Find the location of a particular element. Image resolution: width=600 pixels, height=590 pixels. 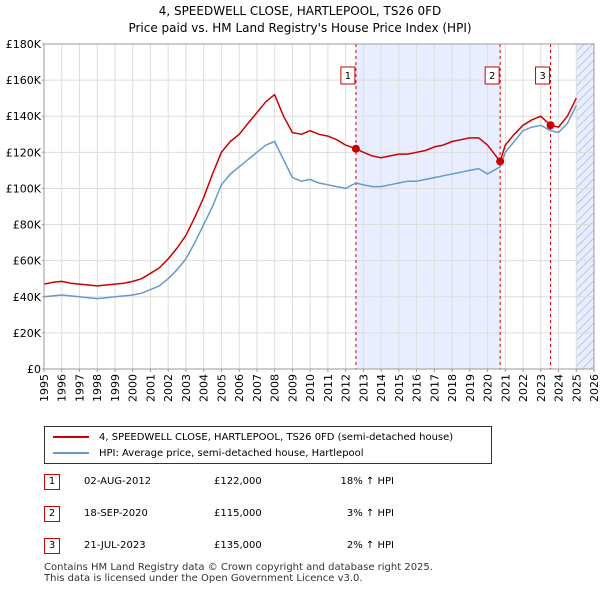

y-tick-label: £60K is located at coordinates (27, 261).